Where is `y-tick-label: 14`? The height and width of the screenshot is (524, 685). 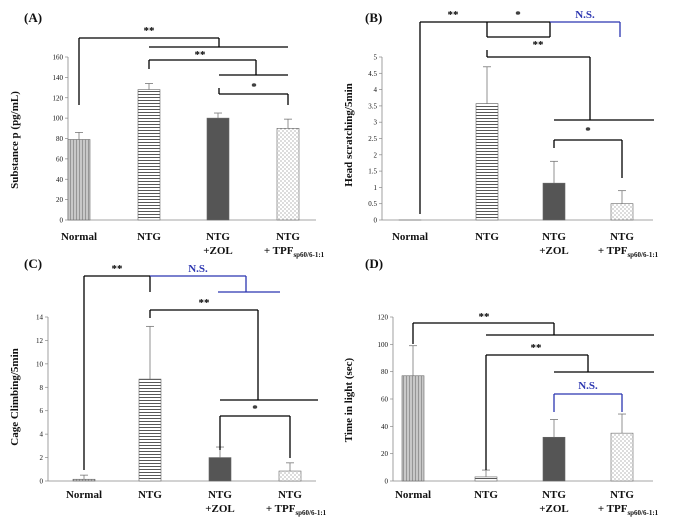 y-tick-label: 14 is located at coordinates (40, 318).